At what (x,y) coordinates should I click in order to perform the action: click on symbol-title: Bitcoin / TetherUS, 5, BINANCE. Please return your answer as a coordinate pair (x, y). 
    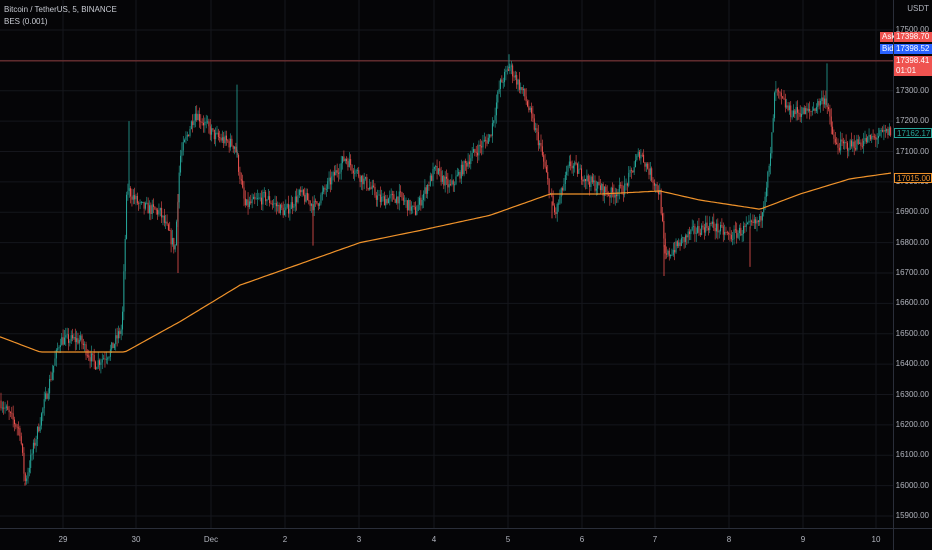
    Looking at the image, I should click on (60, 9).